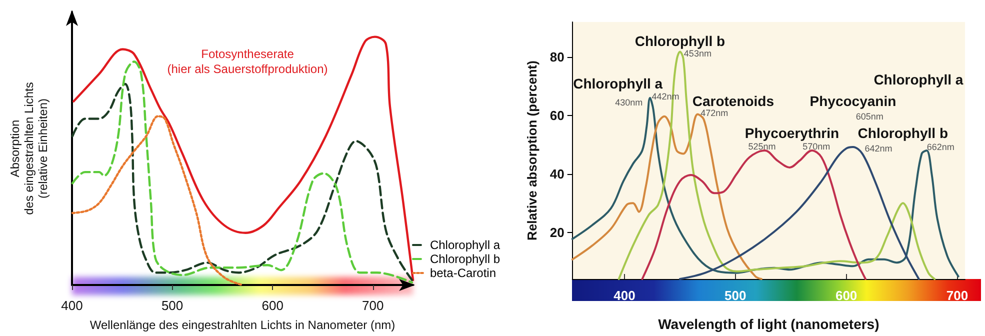 This screenshot has height=336, width=985. I want to click on x-axis-title: Wavelength of light (nanometers), so click(769, 324).